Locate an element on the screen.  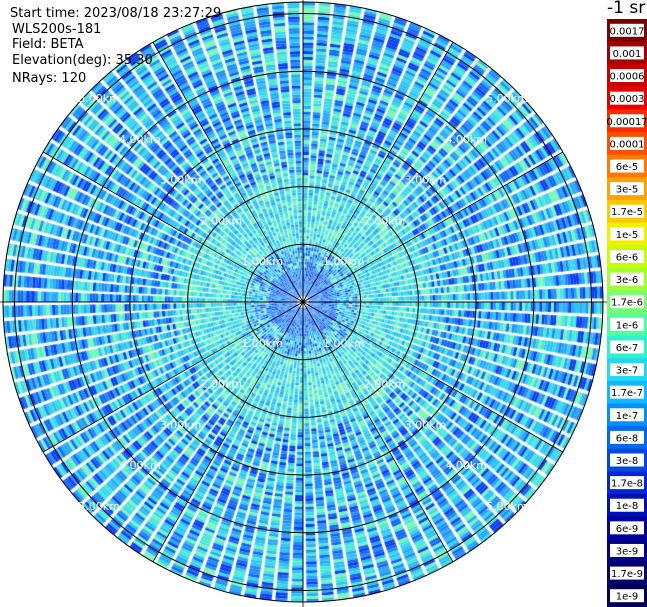
colorbar-tick-label: 0.0017 is located at coordinates (627, 31).